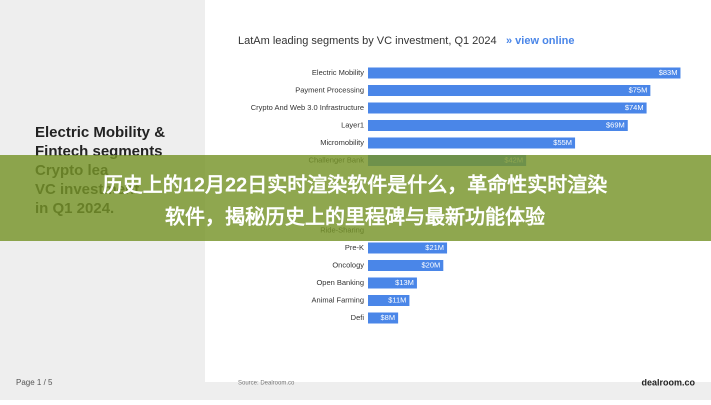 This screenshot has height=405, width=711. What do you see at coordinates (34, 382) in the screenshot?
I see `page-indicator: Page 1 / 5` at bounding box center [34, 382].